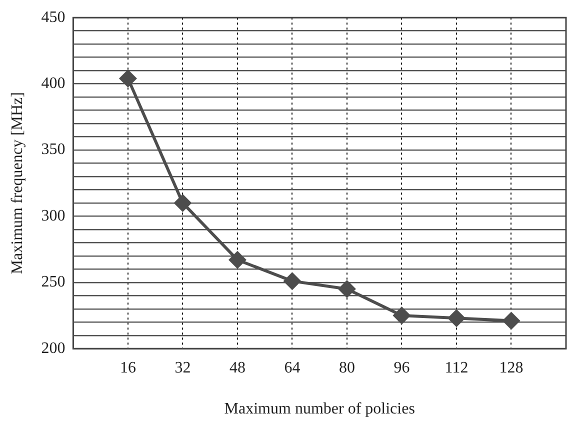 This screenshot has width=575, height=429. I want to click on x-tick-label: 96, so click(402, 367).